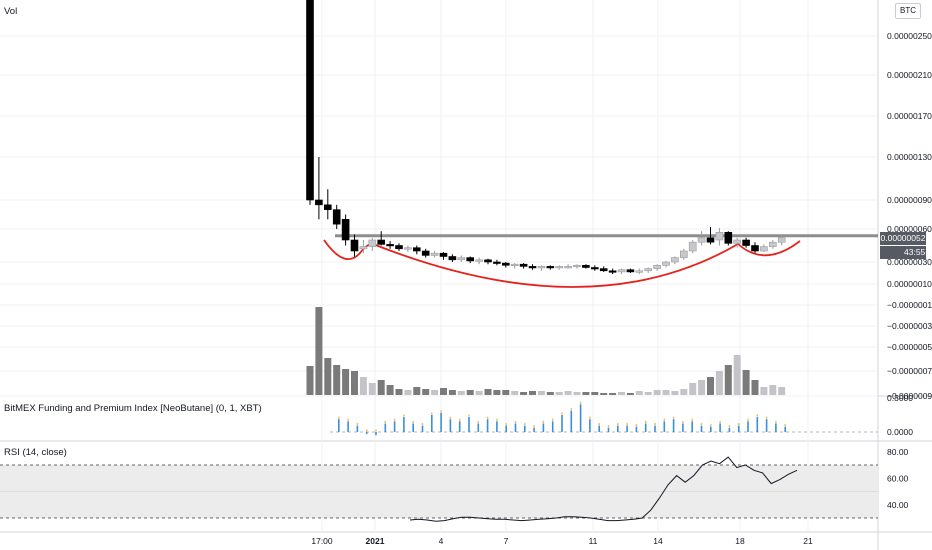  Describe the element at coordinates (603, 489) in the screenshot. I see `rsi-line` at that location.